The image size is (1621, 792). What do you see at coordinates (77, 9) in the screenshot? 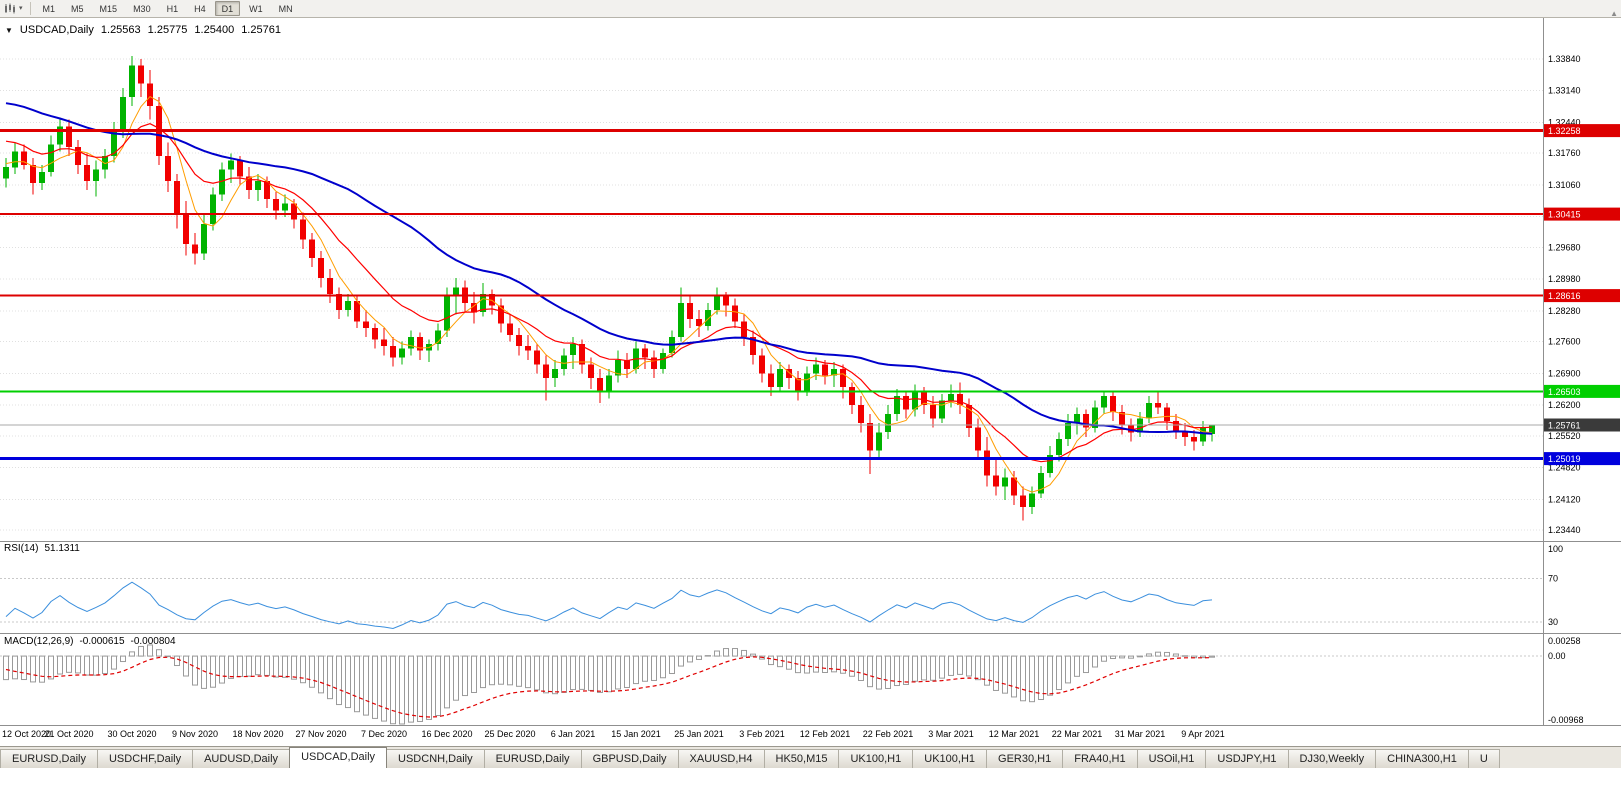
I see `timeframe-m5: M5` at bounding box center [77, 9].